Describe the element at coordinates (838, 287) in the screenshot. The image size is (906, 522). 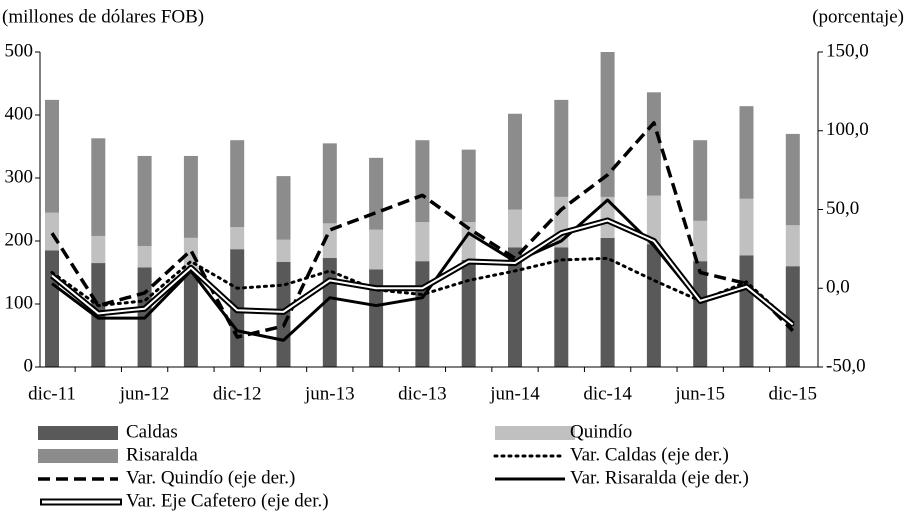
I see `y2-tick-label: 0,0` at that location.